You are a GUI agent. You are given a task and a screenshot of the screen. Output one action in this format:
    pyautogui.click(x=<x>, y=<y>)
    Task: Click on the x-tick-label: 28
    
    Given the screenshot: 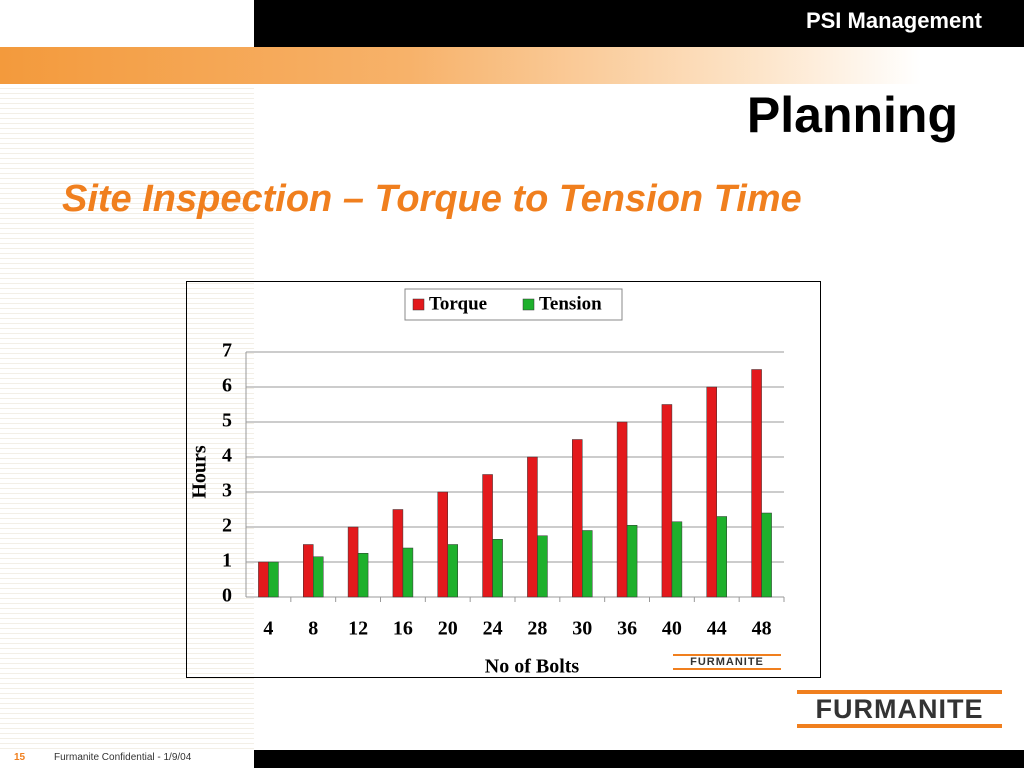 What is the action you would take?
    pyautogui.click(x=537, y=629)
    